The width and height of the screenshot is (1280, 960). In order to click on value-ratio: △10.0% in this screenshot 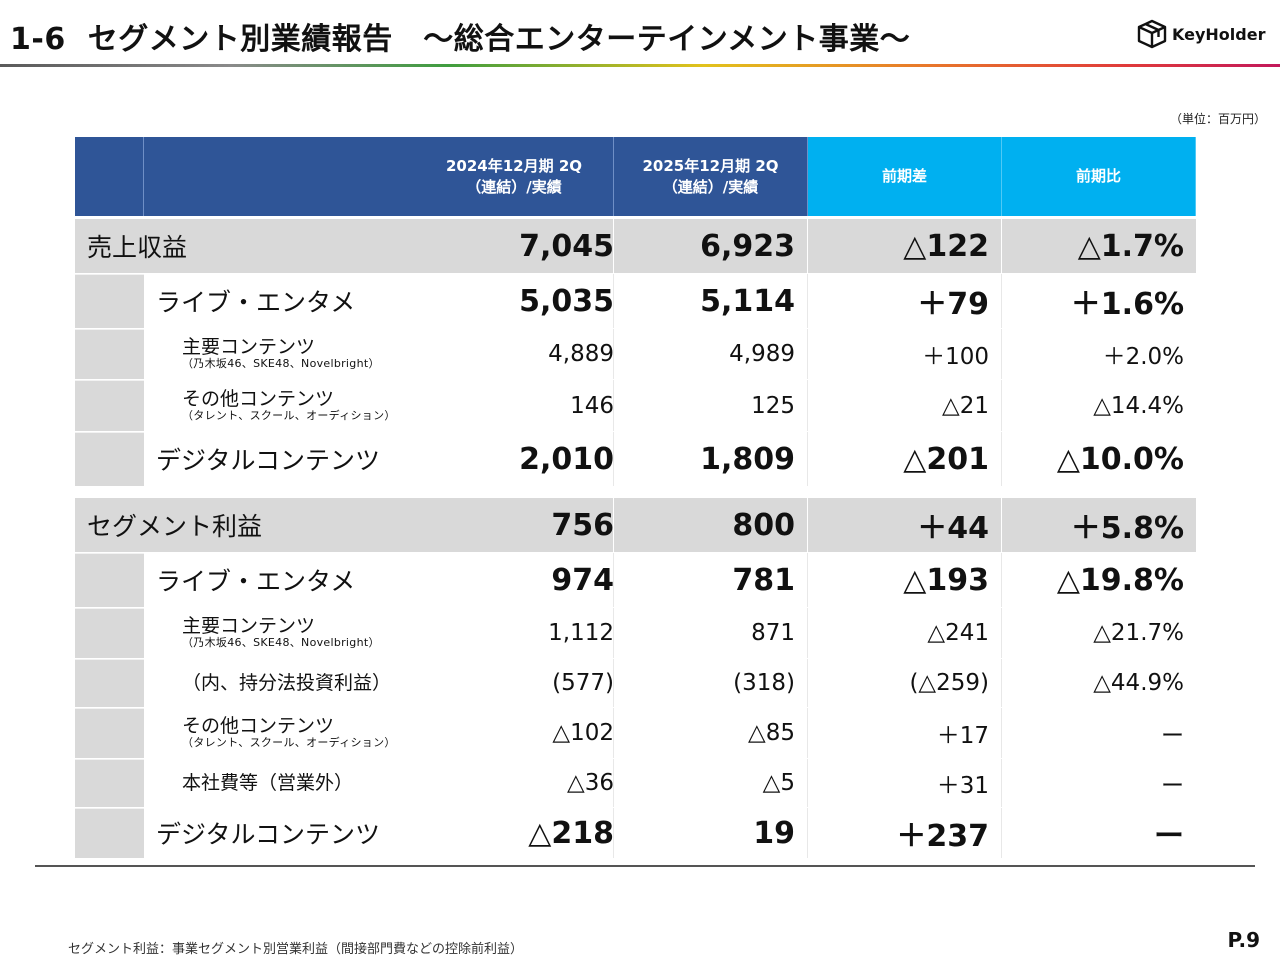, I will do `click(1099, 459)`.